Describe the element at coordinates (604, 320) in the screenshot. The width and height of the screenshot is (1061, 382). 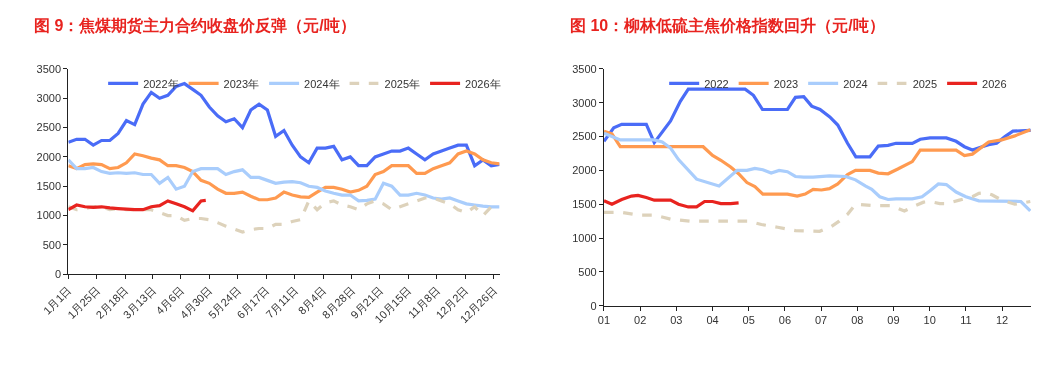
I see `x-tick-label: 01` at that location.